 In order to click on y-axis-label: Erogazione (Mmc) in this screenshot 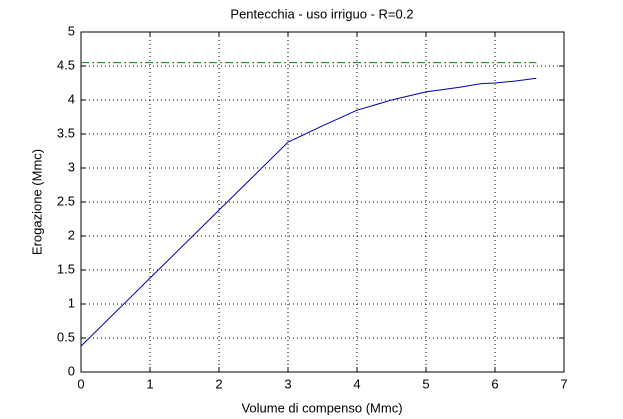, I will do `click(36, 202)`.